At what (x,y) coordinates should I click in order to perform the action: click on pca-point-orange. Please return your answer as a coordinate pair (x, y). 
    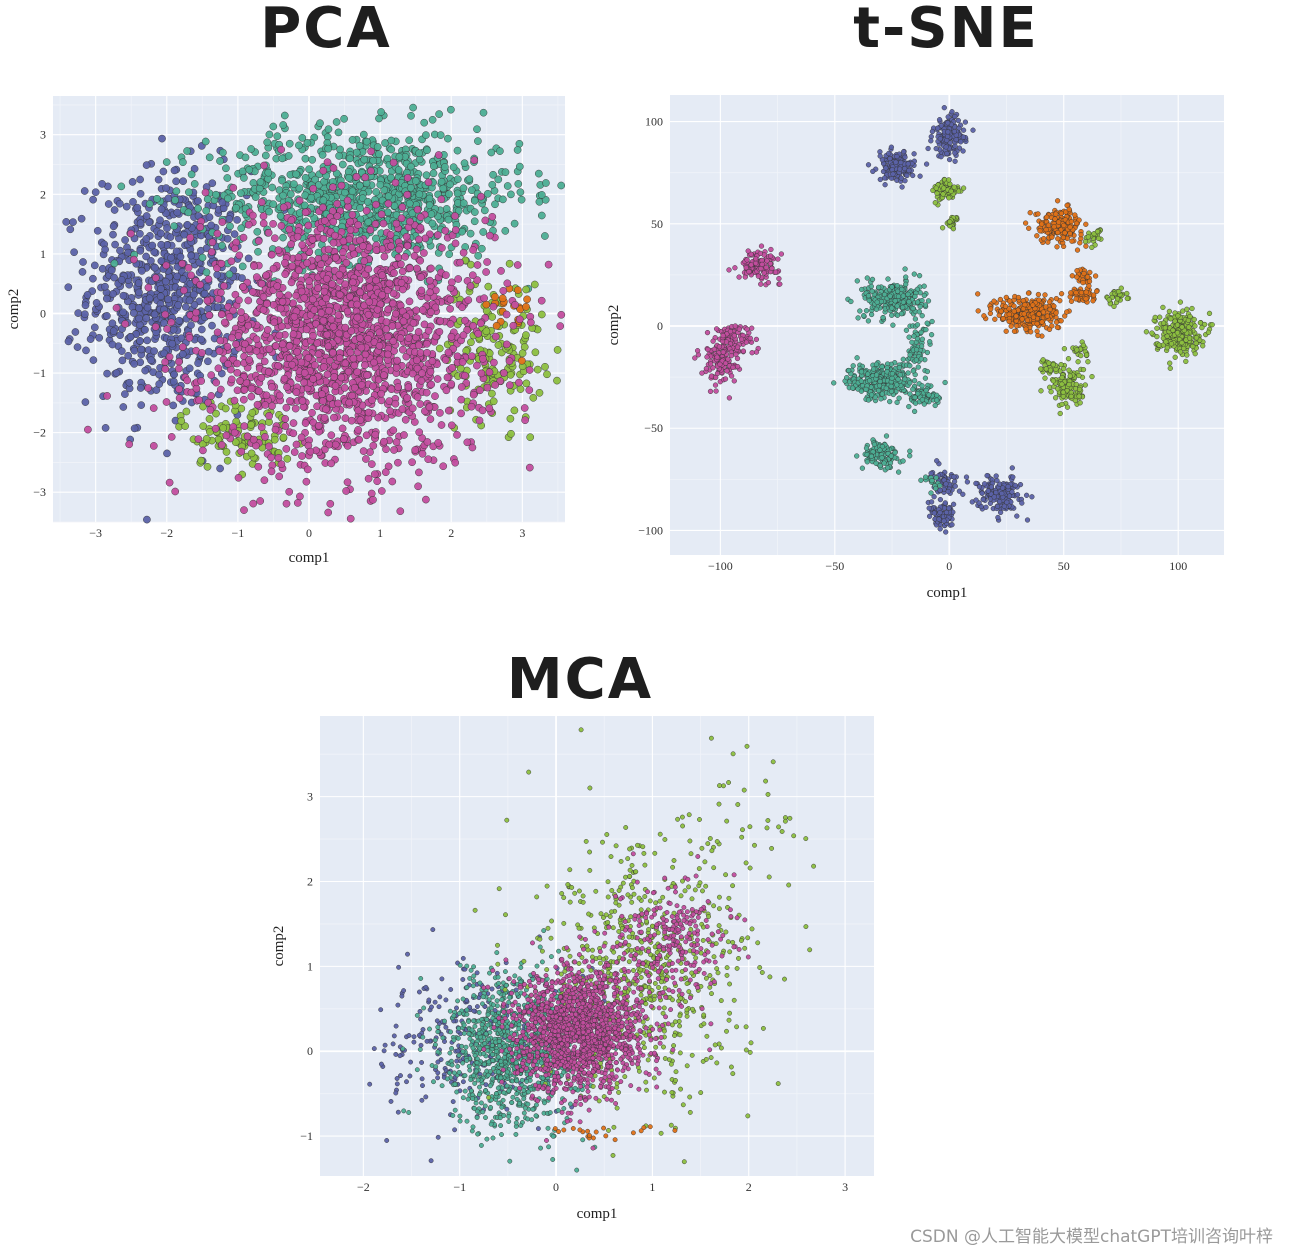
    Looking at the image, I should click on (486, 304).